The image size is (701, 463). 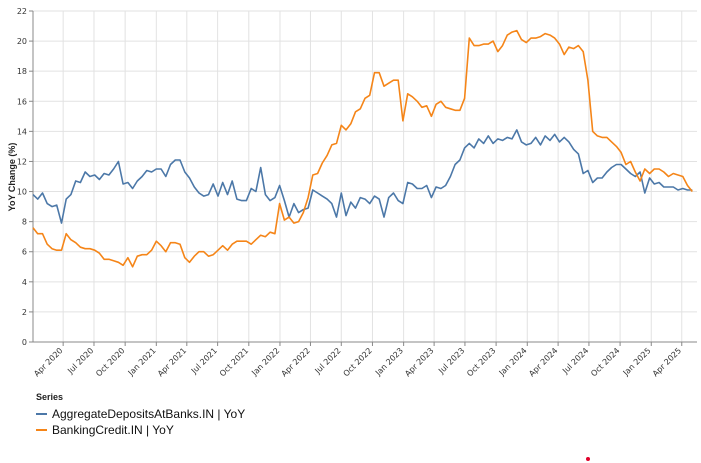 I want to click on x-tick-label: Jul 2024, so click(x=575, y=361).